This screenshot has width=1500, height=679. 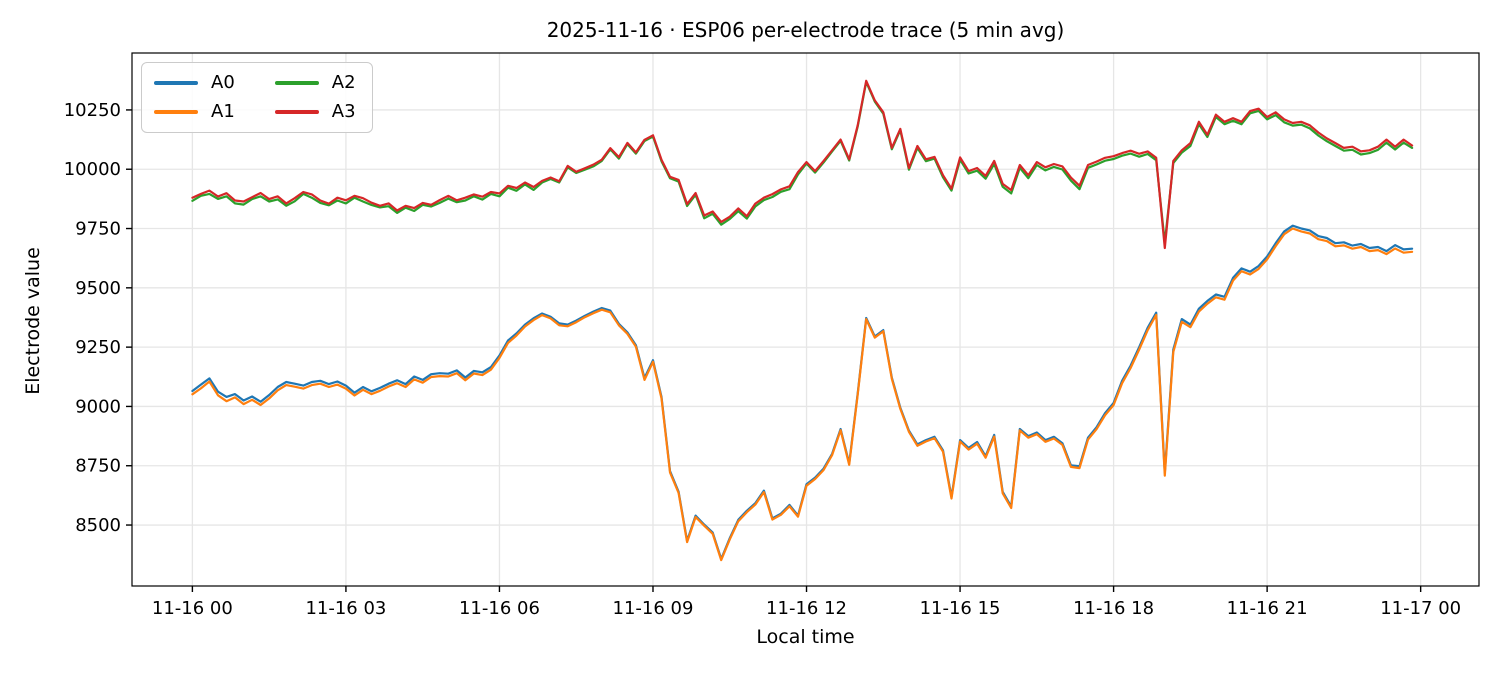 What do you see at coordinates (98, 229) in the screenshot?
I see `y-tick-label: 9750` at bounding box center [98, 229].